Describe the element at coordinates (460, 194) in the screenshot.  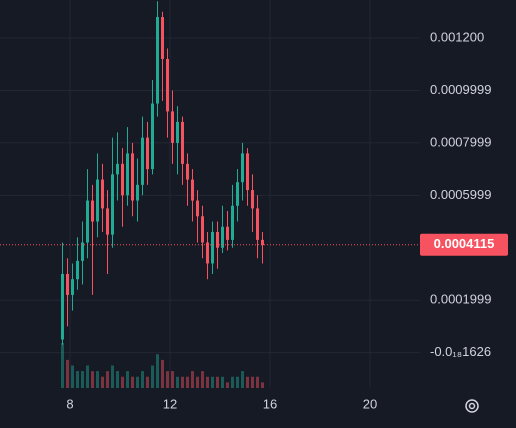
I see `y-tick-label: 0.0005999` at that location.